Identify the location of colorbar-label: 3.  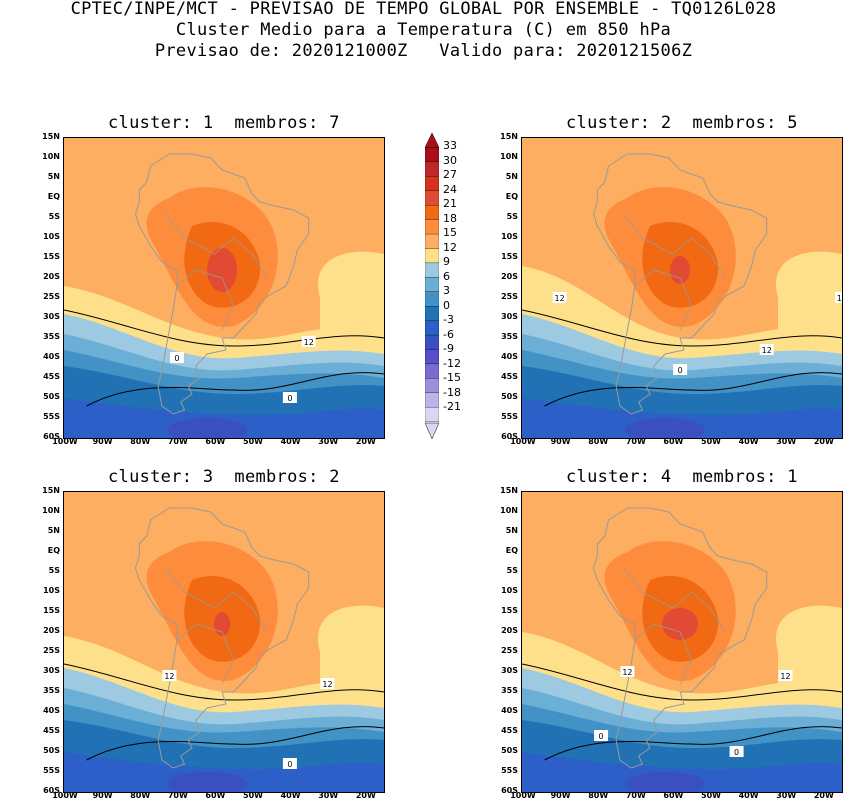
(446, 291).